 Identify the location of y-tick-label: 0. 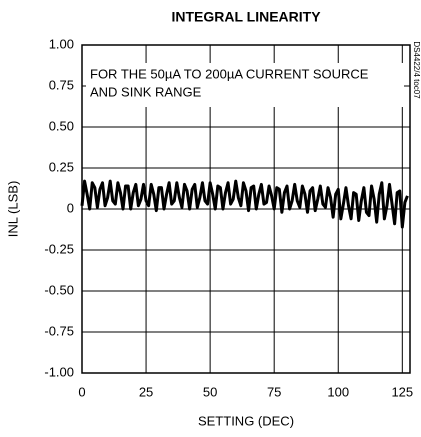
(70, 207).